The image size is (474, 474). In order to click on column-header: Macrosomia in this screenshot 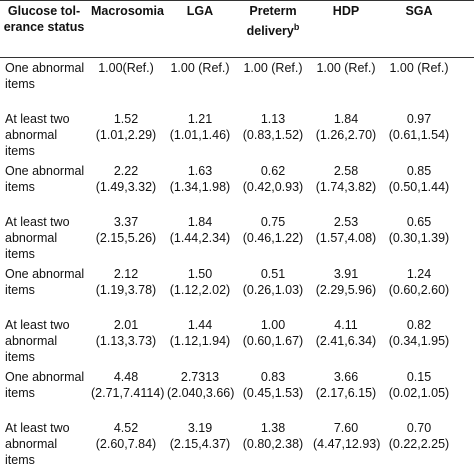, I will do `click(126, 29)`.